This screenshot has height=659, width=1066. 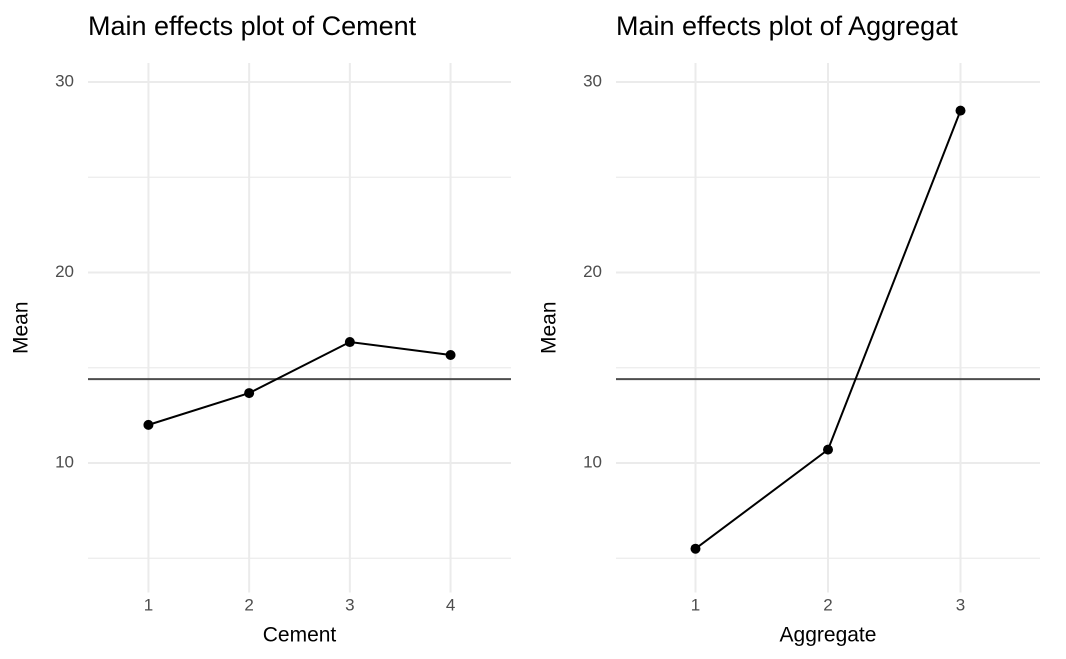 What do you see at coordinates (300, 635) in the screenshot?
I see `x-axis-title: Cement` at bounding box center [300, 635].